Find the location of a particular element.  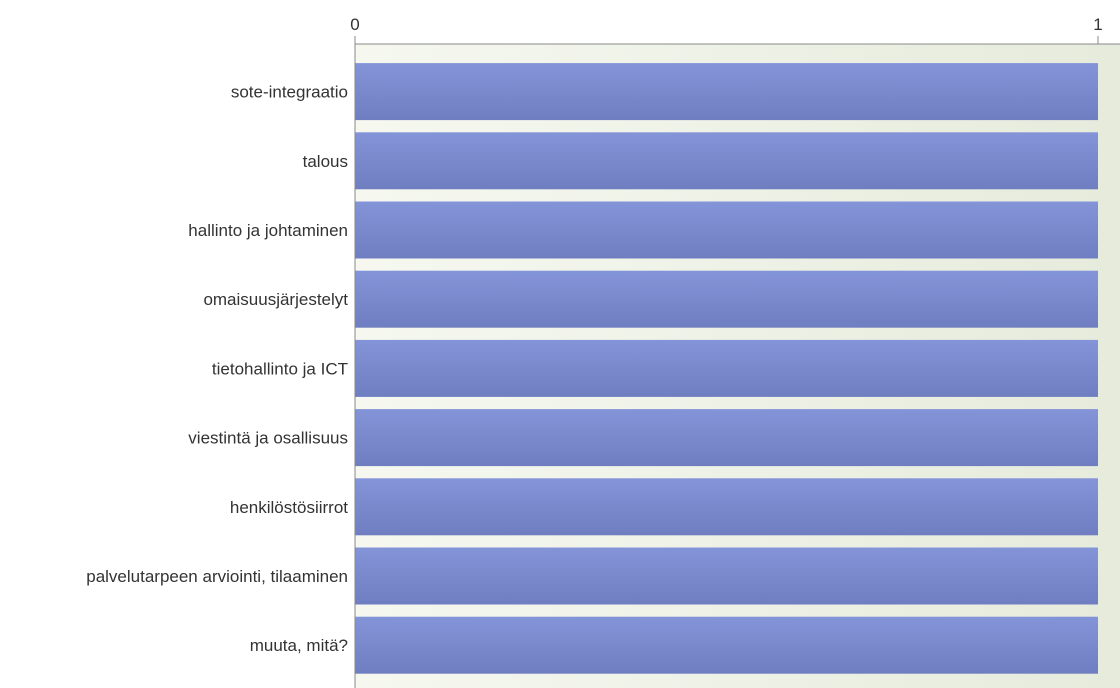

category-label: muuta, mitä? is located at coordinates (299, 645).